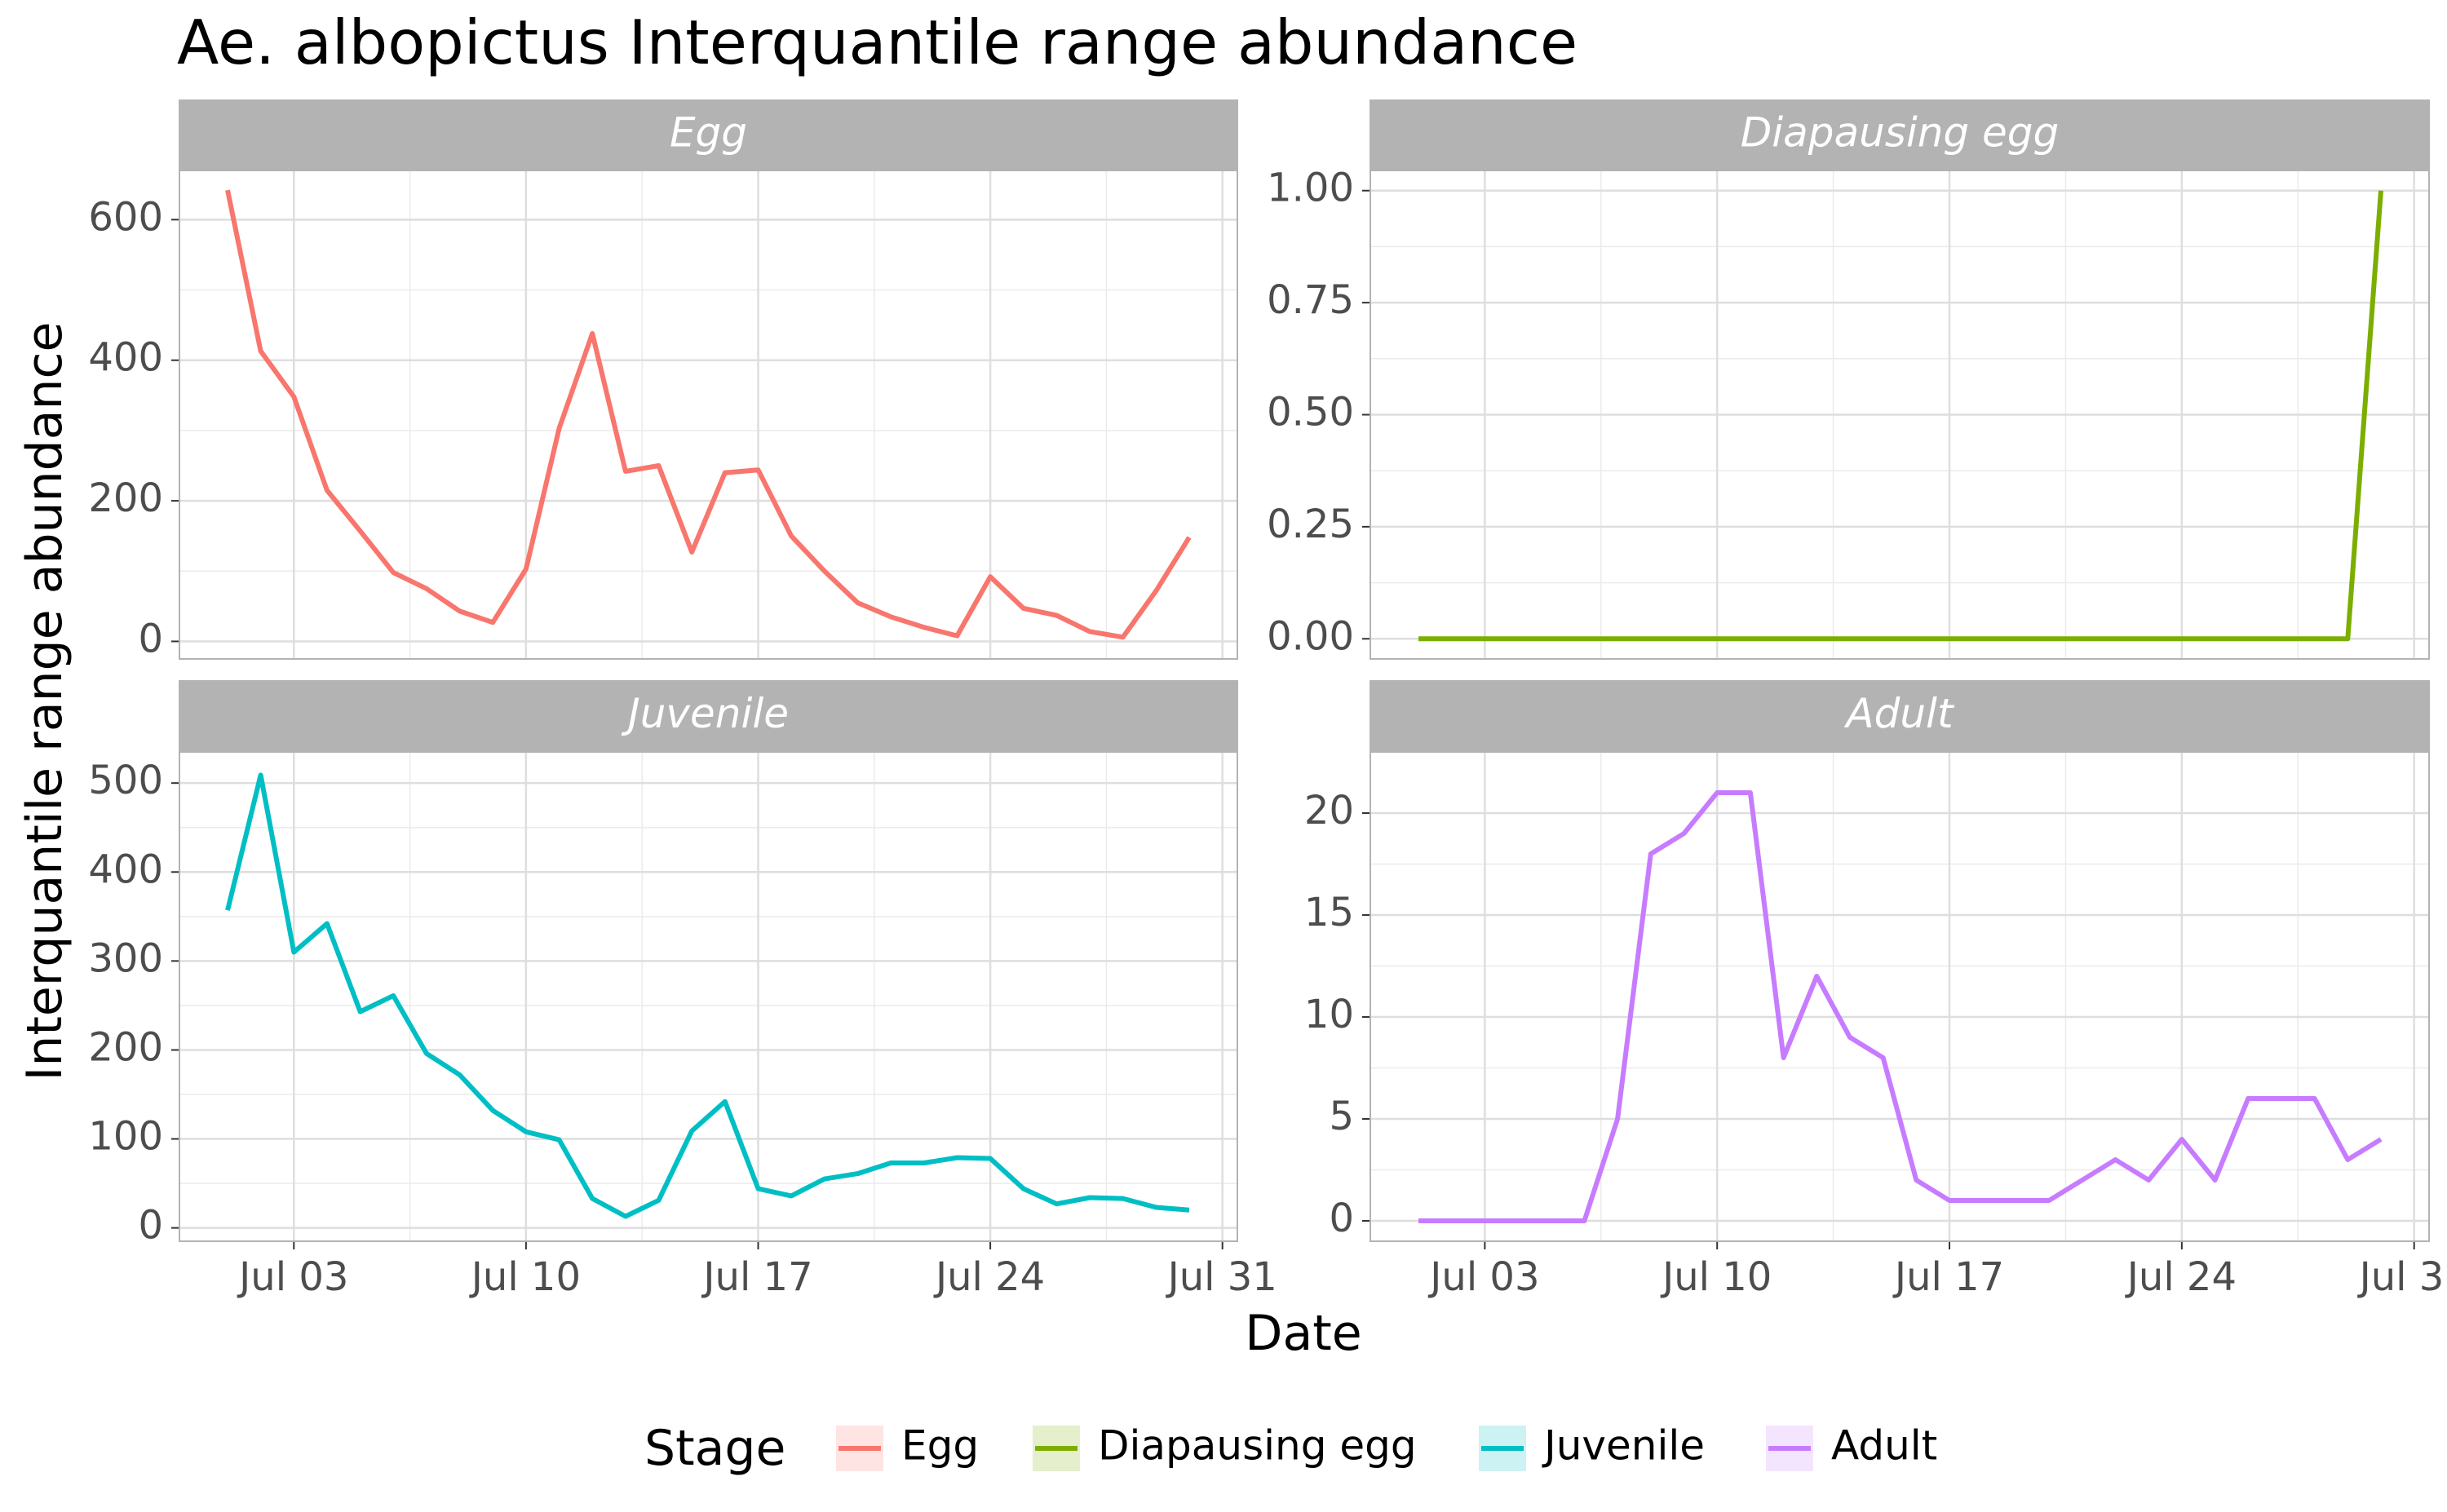 The width and height of the screenshot is (2447, 1512). Describe the element at coordinates (940, 1446) in the screenshot. I see `legend-label: Egg` at that location.